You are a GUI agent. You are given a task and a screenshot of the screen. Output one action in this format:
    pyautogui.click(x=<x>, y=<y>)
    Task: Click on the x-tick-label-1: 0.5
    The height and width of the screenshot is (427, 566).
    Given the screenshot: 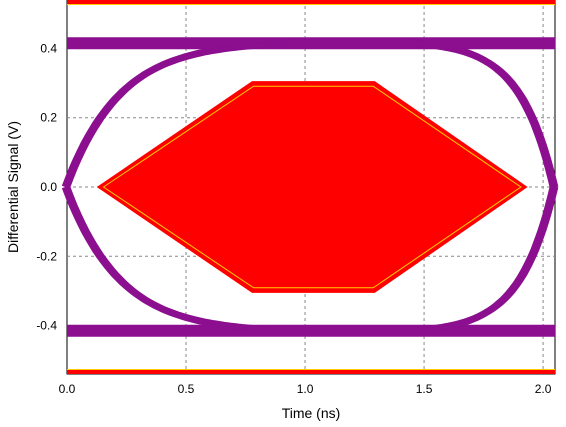 What is the action you would take?
    pyautogui.click(x=186, y=389)
    